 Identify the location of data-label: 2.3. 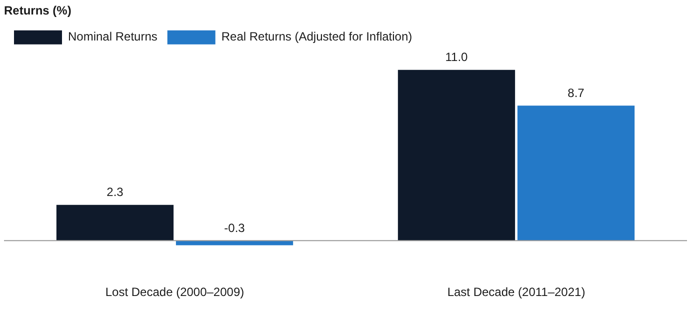
(115, 192).